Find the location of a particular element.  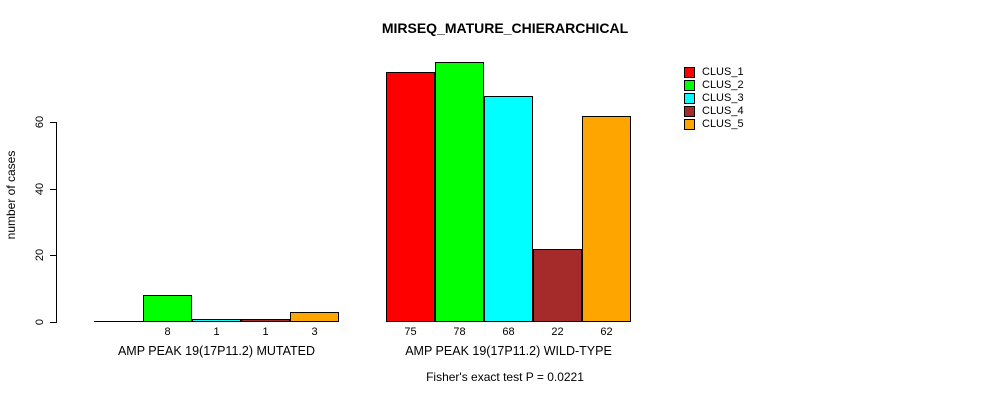

legend-item: CLUS_1 is located at coordinates (714, 72).